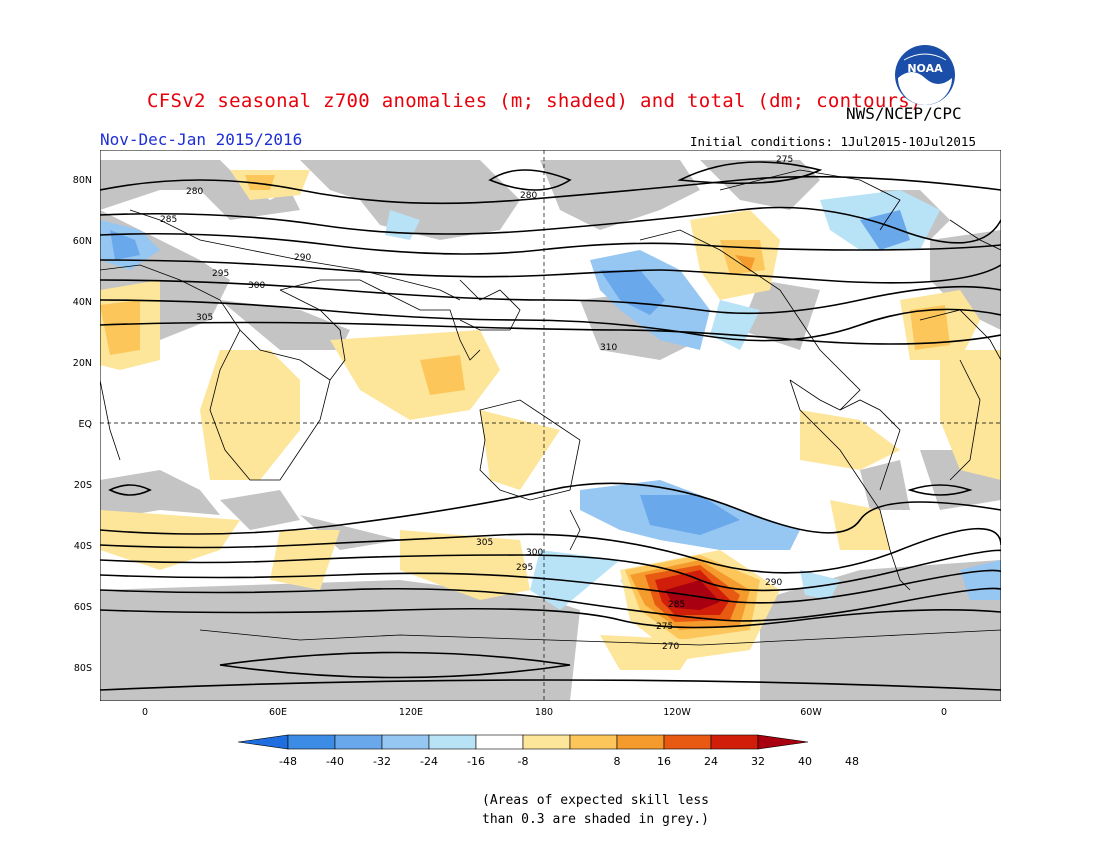 The height and width of the screenshot is (850, 1100). Describe the element at coordinates (411, 712) in the screenshot. I see `lon-label: 120E` at that location.